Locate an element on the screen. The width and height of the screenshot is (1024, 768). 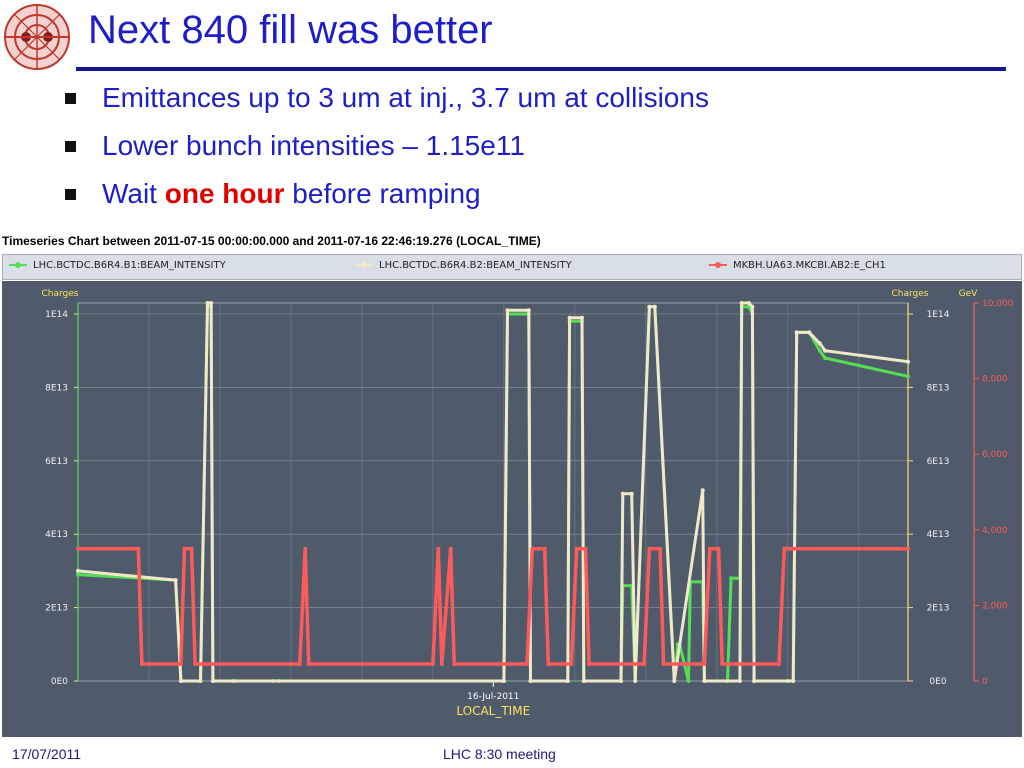
energy-axis-tick-label: 6,000 is located at coordinates (995, 455).